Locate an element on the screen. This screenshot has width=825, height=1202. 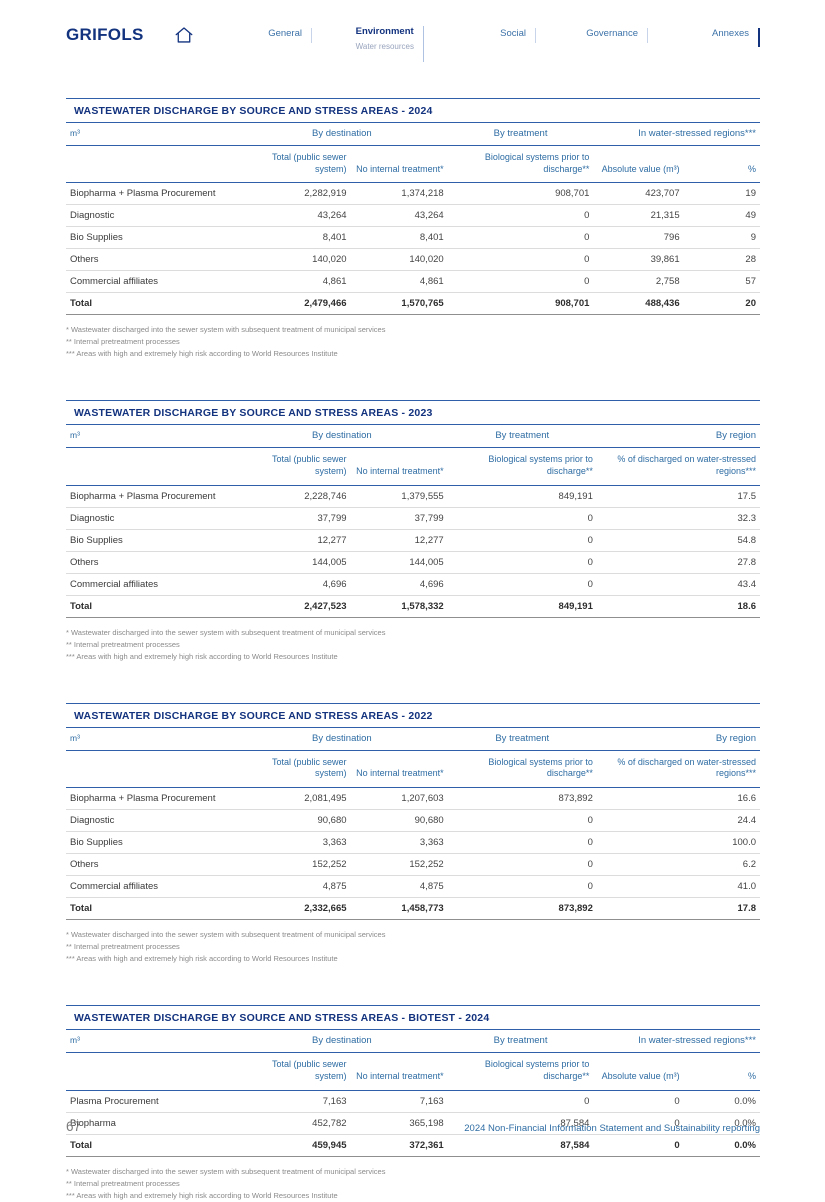
group-header: By treatment is located at coordinates (520, 1042).